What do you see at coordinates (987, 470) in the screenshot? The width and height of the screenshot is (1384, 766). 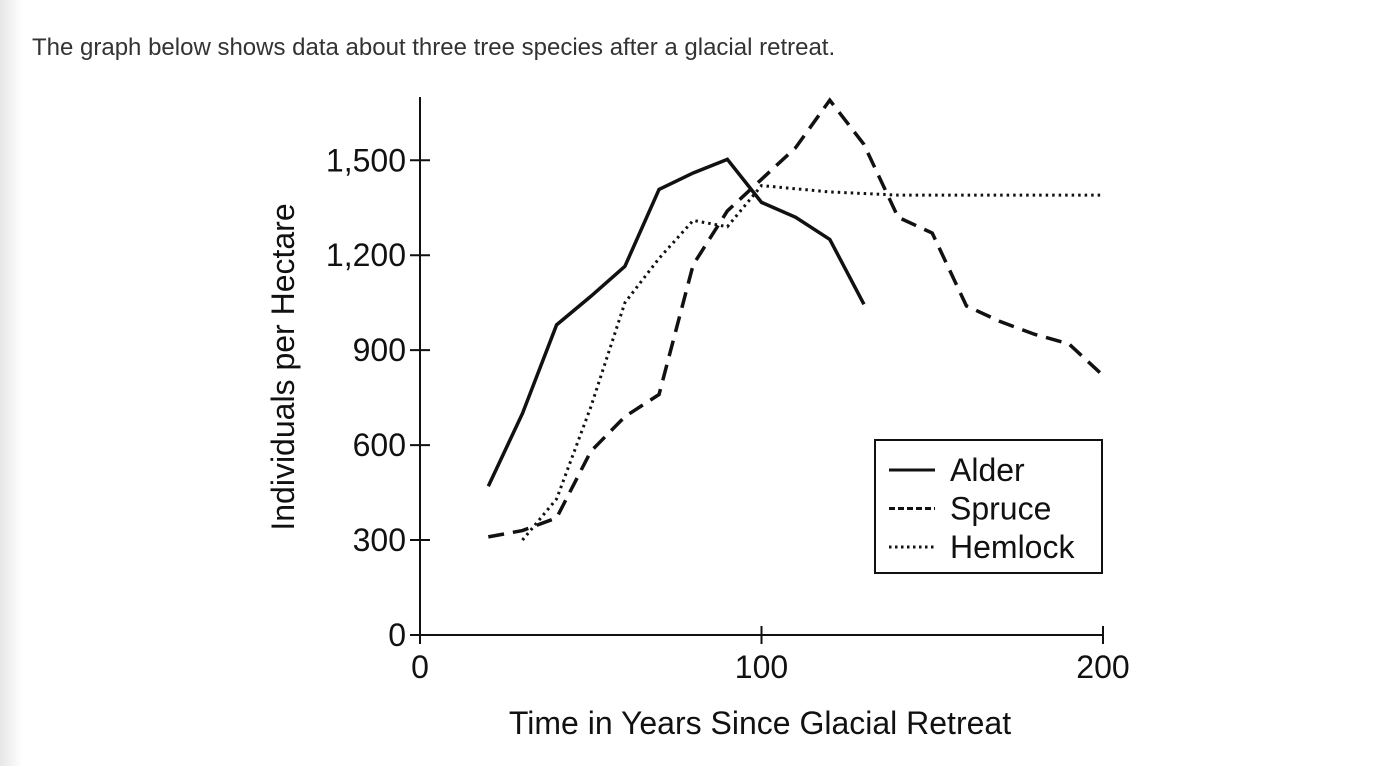 I see `legend-label: Alder` at bounding box center [987, 470].